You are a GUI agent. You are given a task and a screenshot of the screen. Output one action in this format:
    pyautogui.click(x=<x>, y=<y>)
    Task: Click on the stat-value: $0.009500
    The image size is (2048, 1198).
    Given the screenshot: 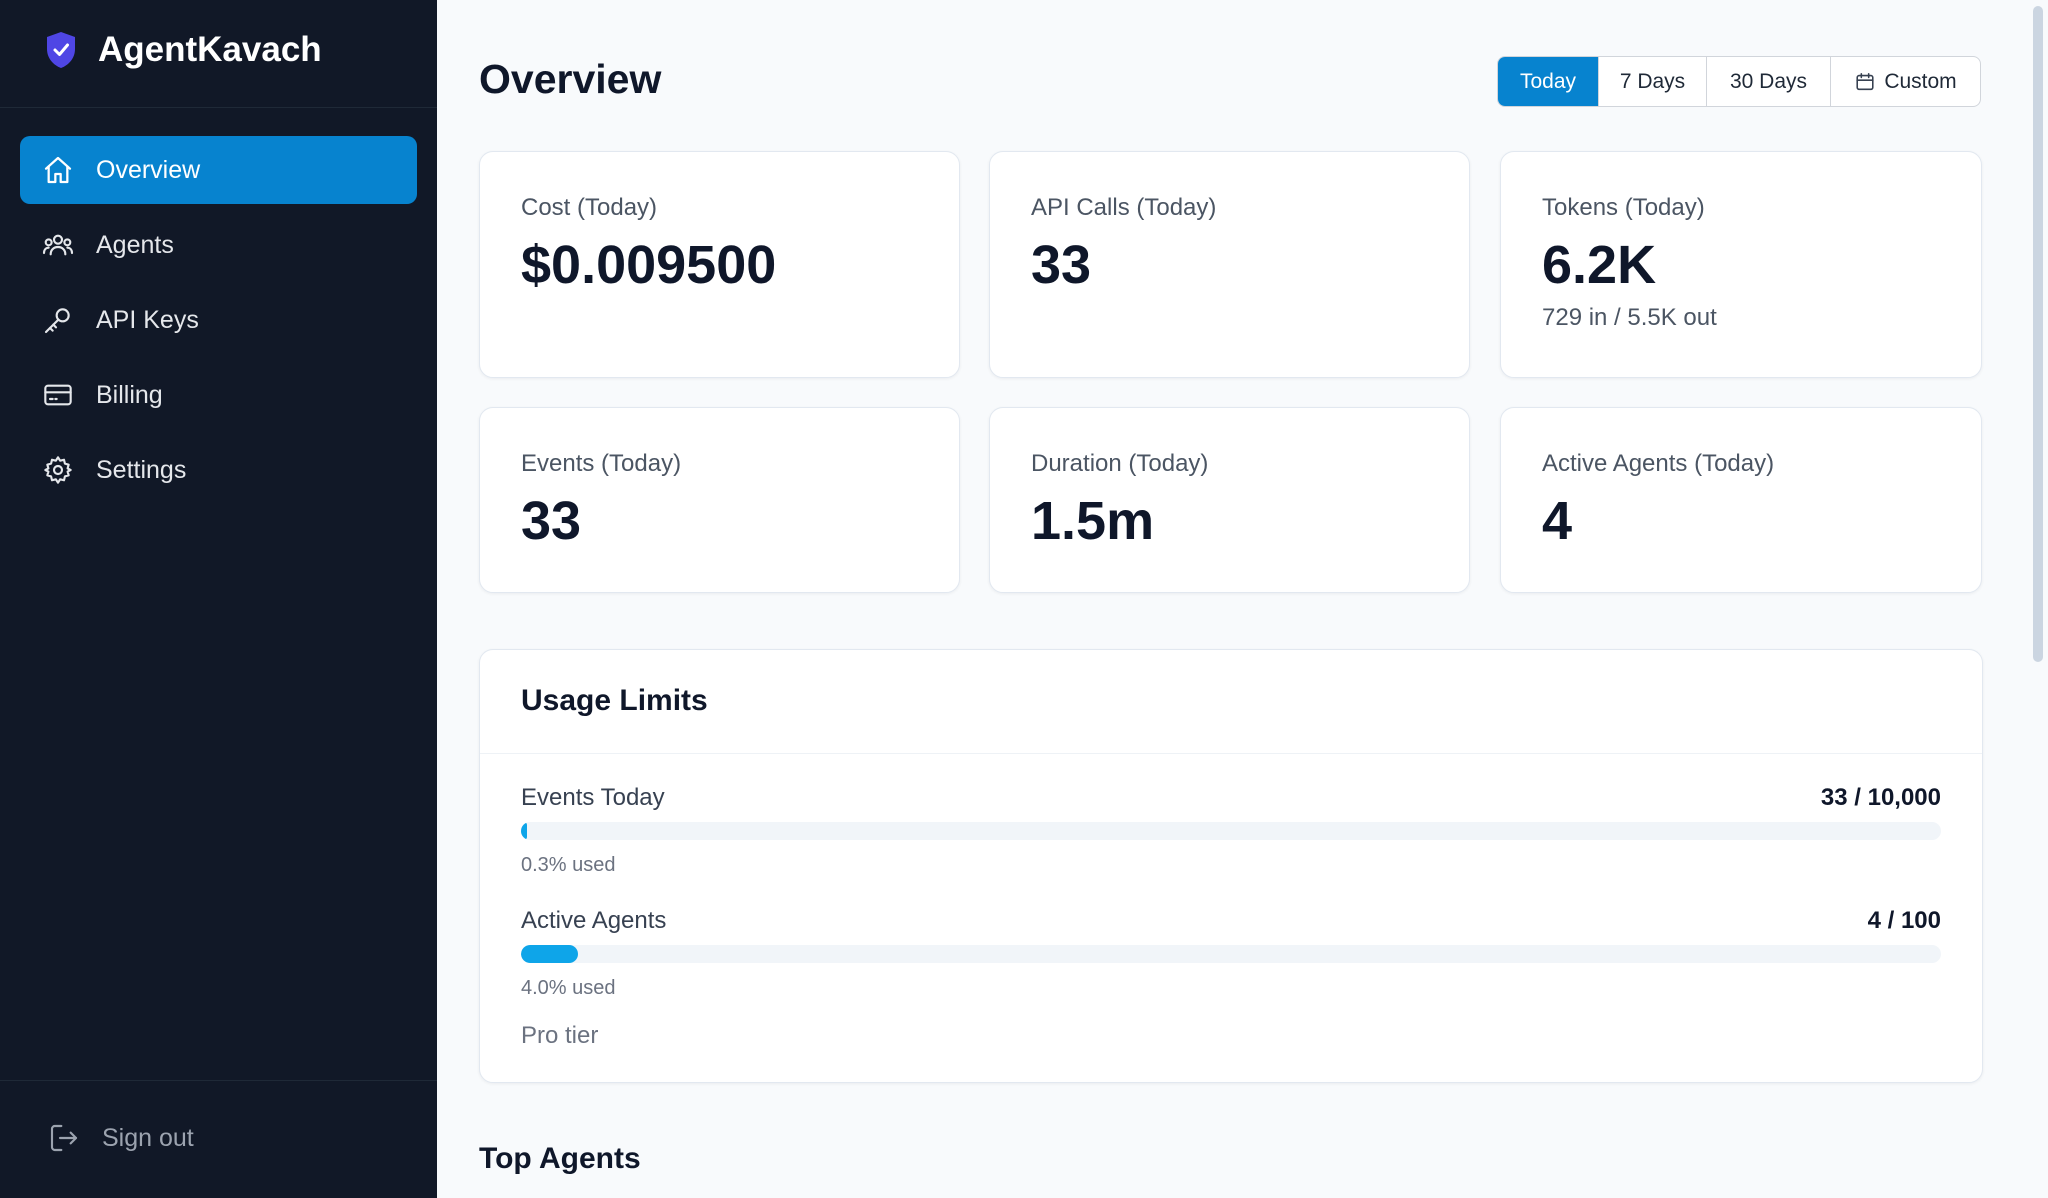 What is the action you would take?
    pyautogui.click(x=649, y=265)
    